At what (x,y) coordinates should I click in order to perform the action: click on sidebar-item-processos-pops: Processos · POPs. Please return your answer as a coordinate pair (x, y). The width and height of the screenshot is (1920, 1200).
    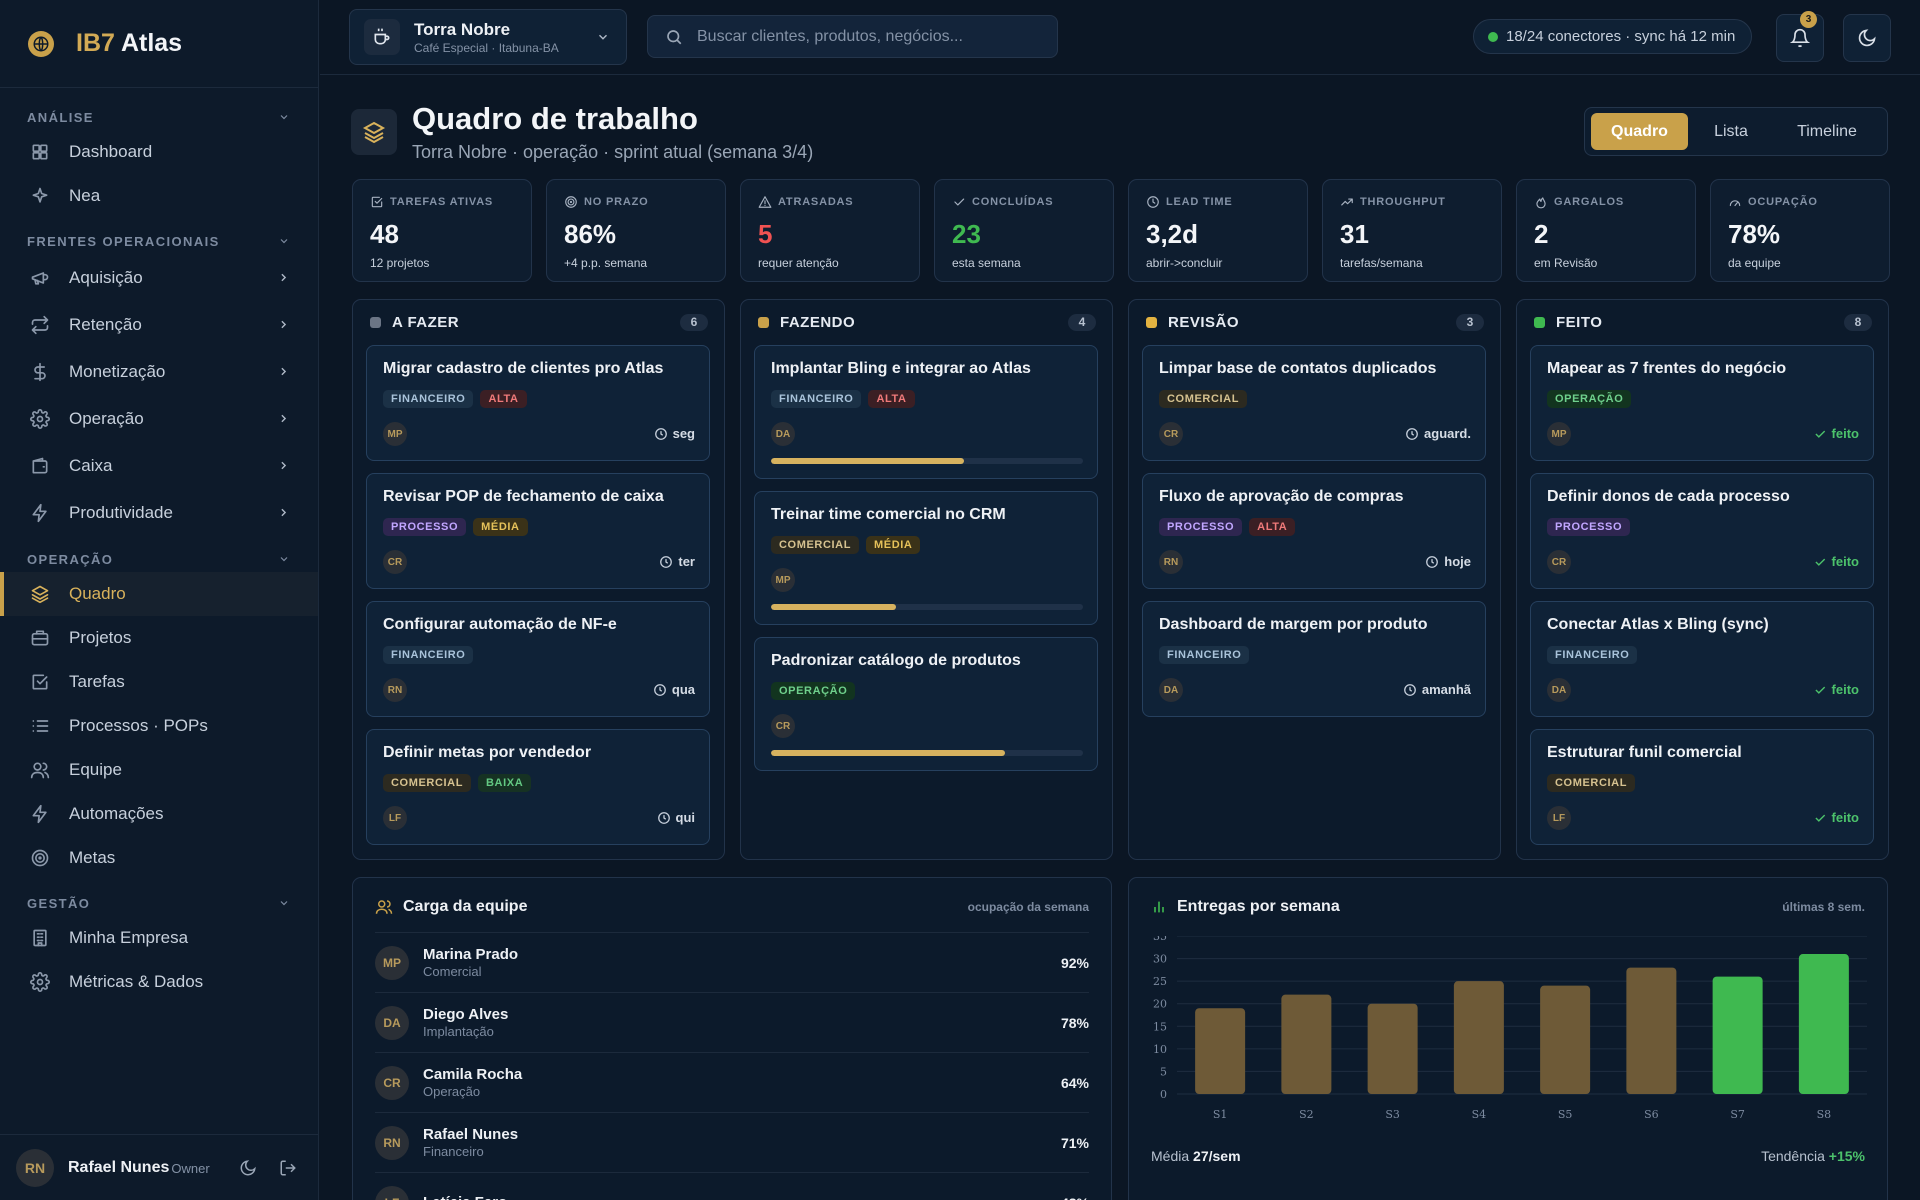
    Looking at the image, I should click on (159, 726).